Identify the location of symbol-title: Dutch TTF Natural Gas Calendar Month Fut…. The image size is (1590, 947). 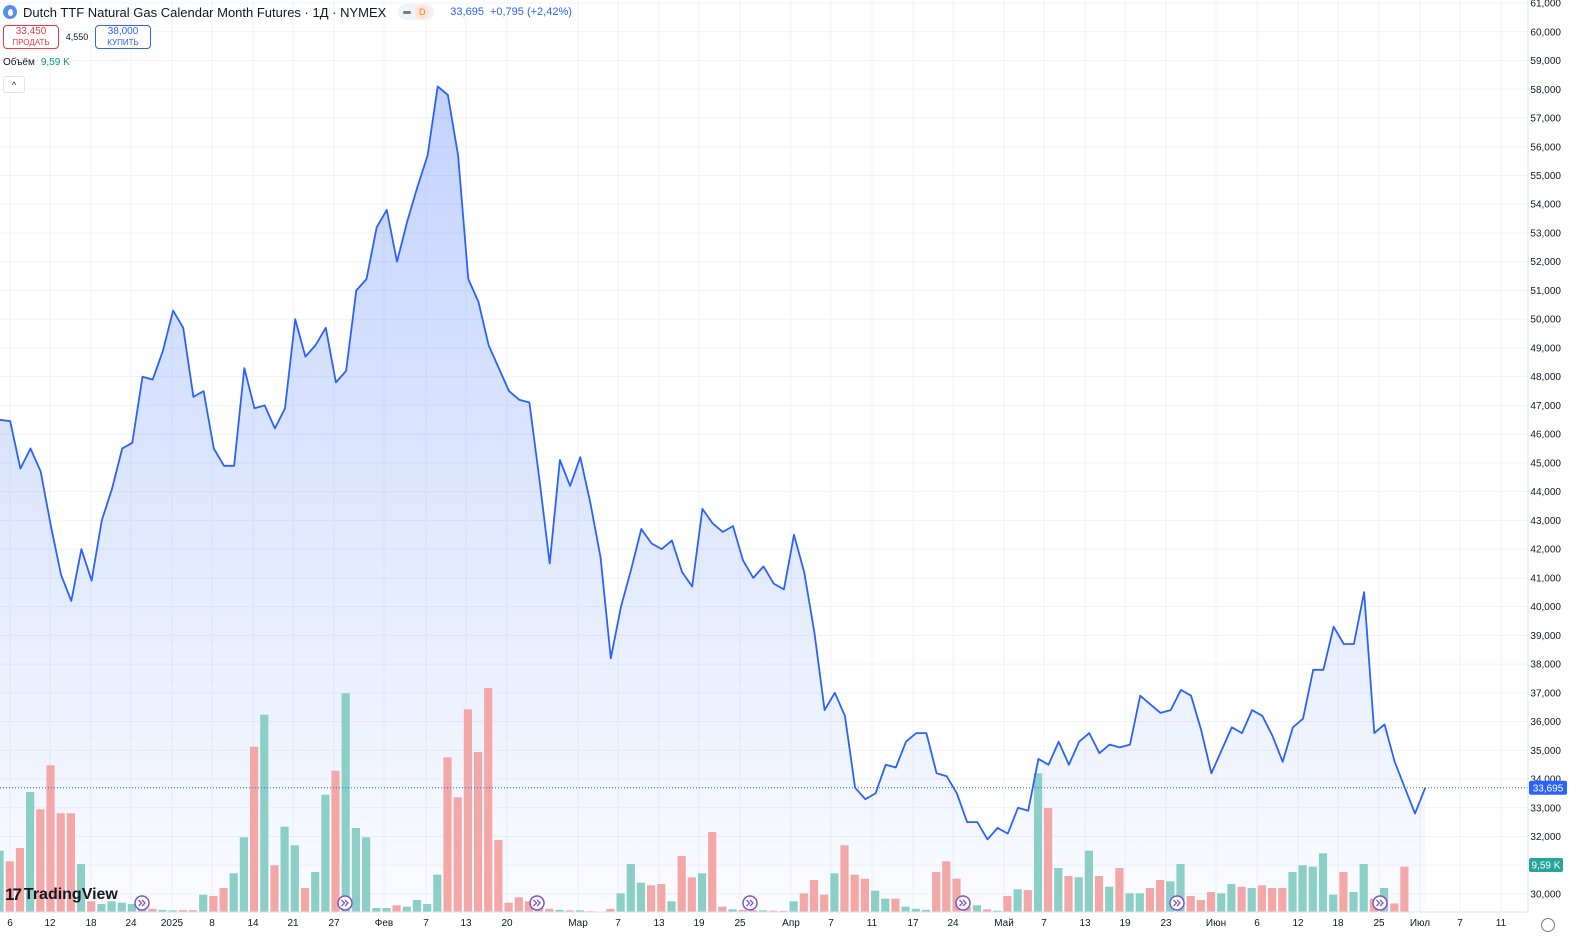
(205, 12).